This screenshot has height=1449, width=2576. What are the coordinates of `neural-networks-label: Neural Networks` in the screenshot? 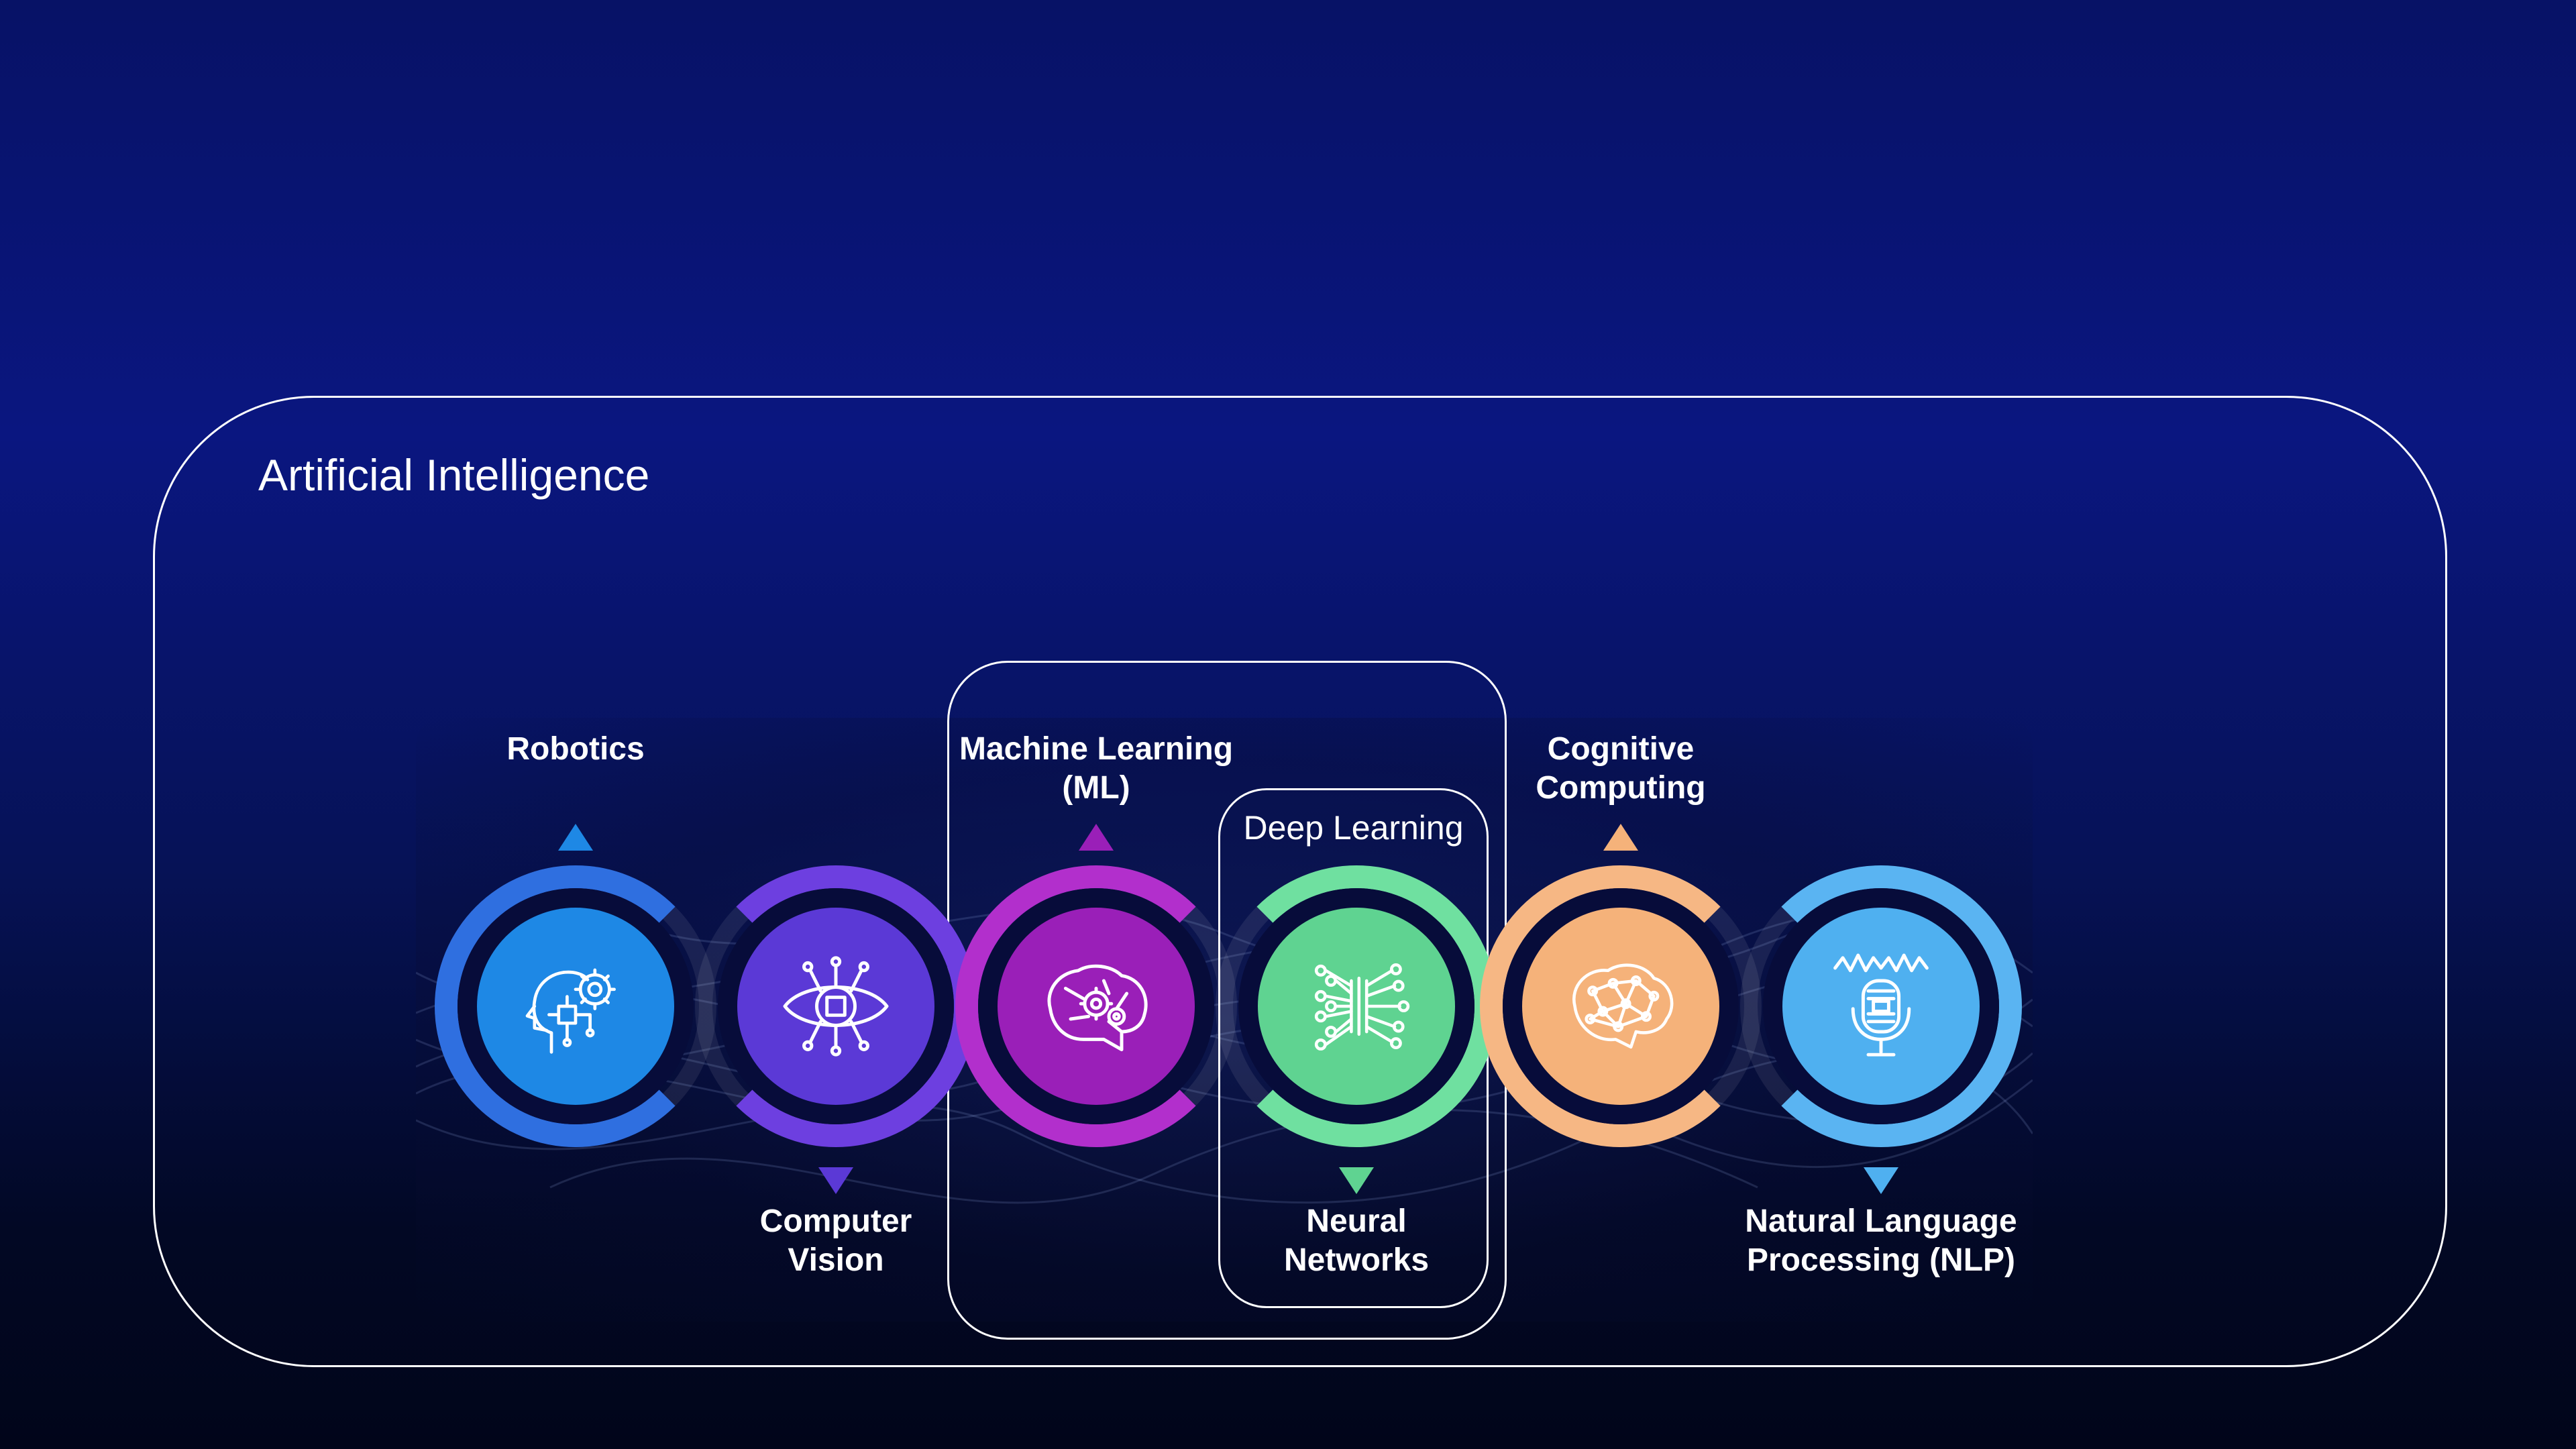 It's located at (1356, 1240).